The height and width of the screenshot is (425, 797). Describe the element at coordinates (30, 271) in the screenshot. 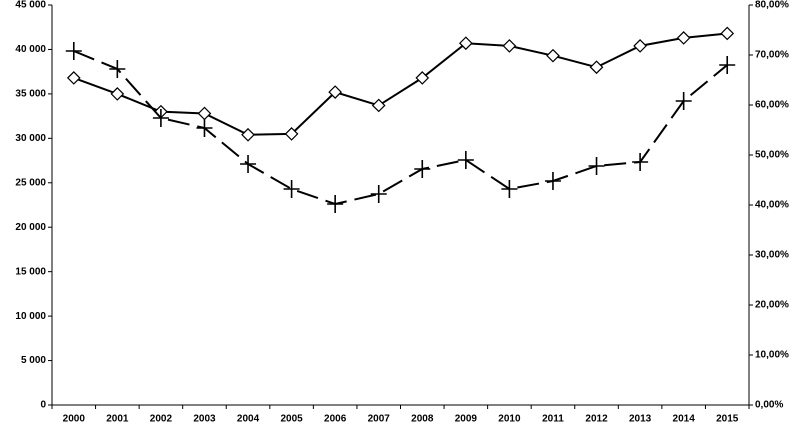

I see `y-tick-label: 15 000` at that location.